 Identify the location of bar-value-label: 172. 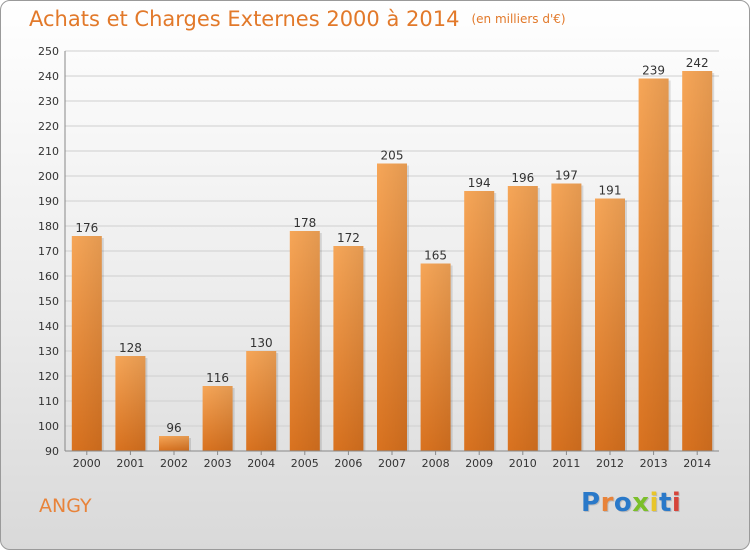
(348, 238).